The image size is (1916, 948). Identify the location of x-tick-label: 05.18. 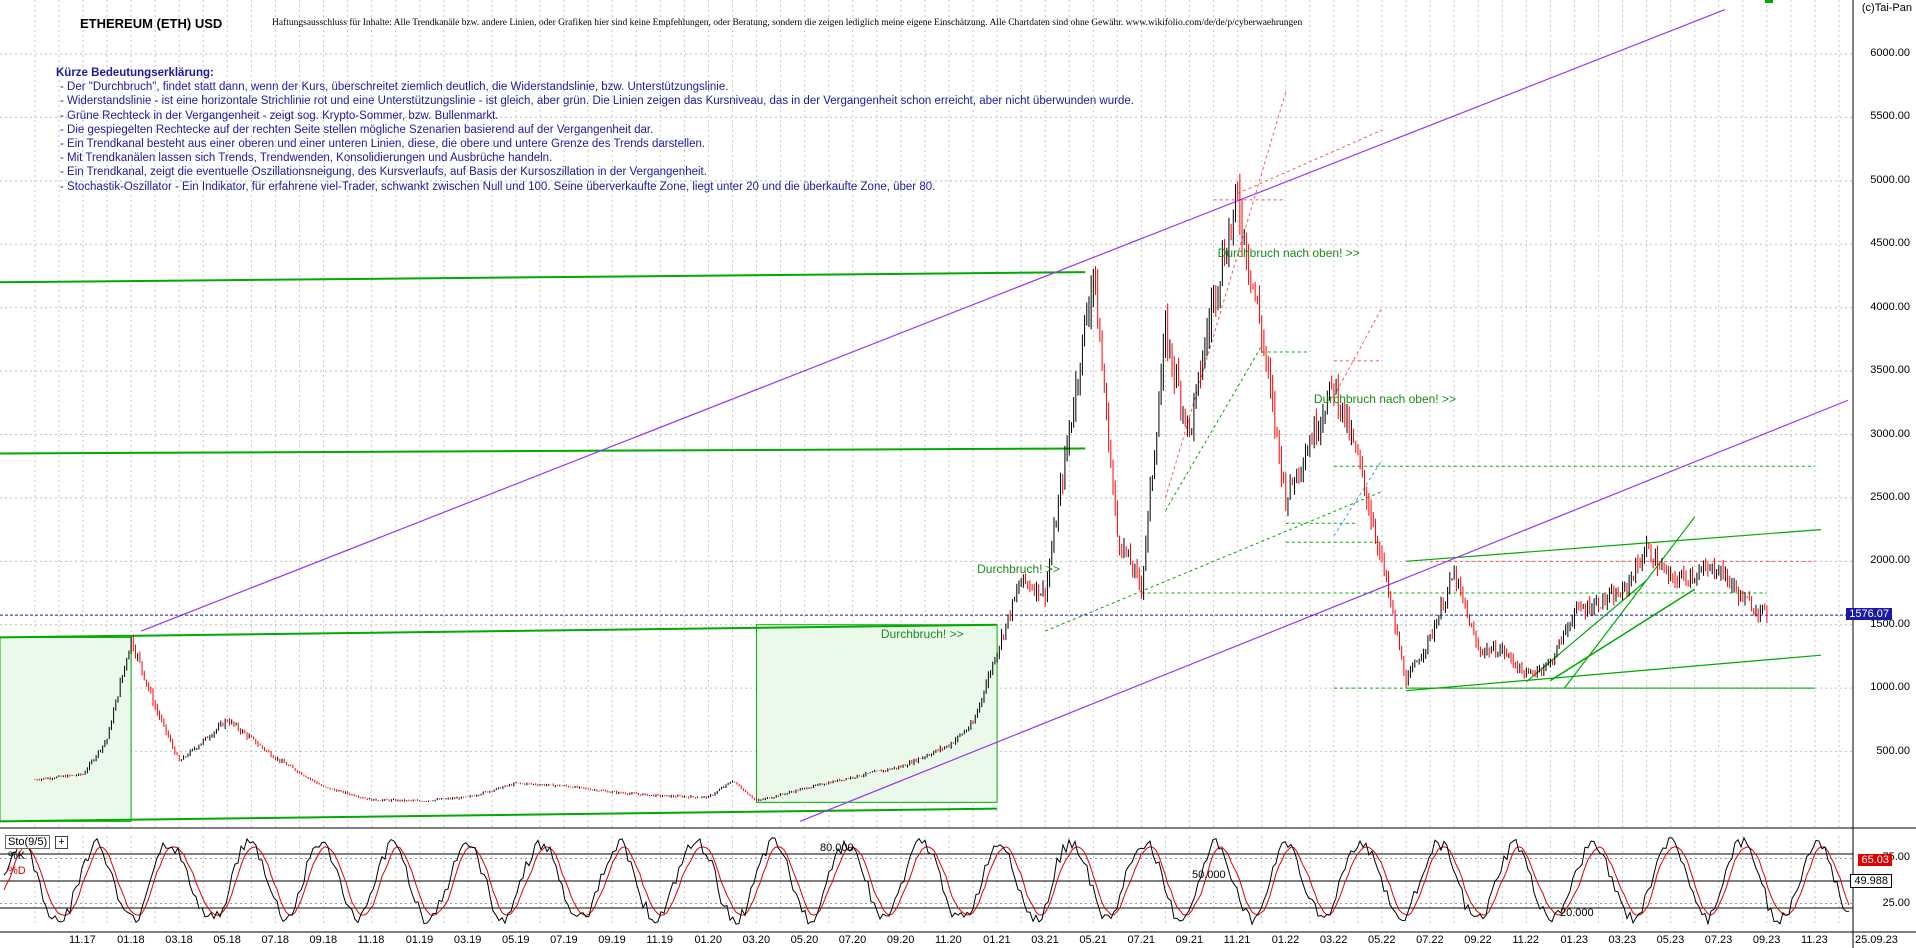
(227, 940).